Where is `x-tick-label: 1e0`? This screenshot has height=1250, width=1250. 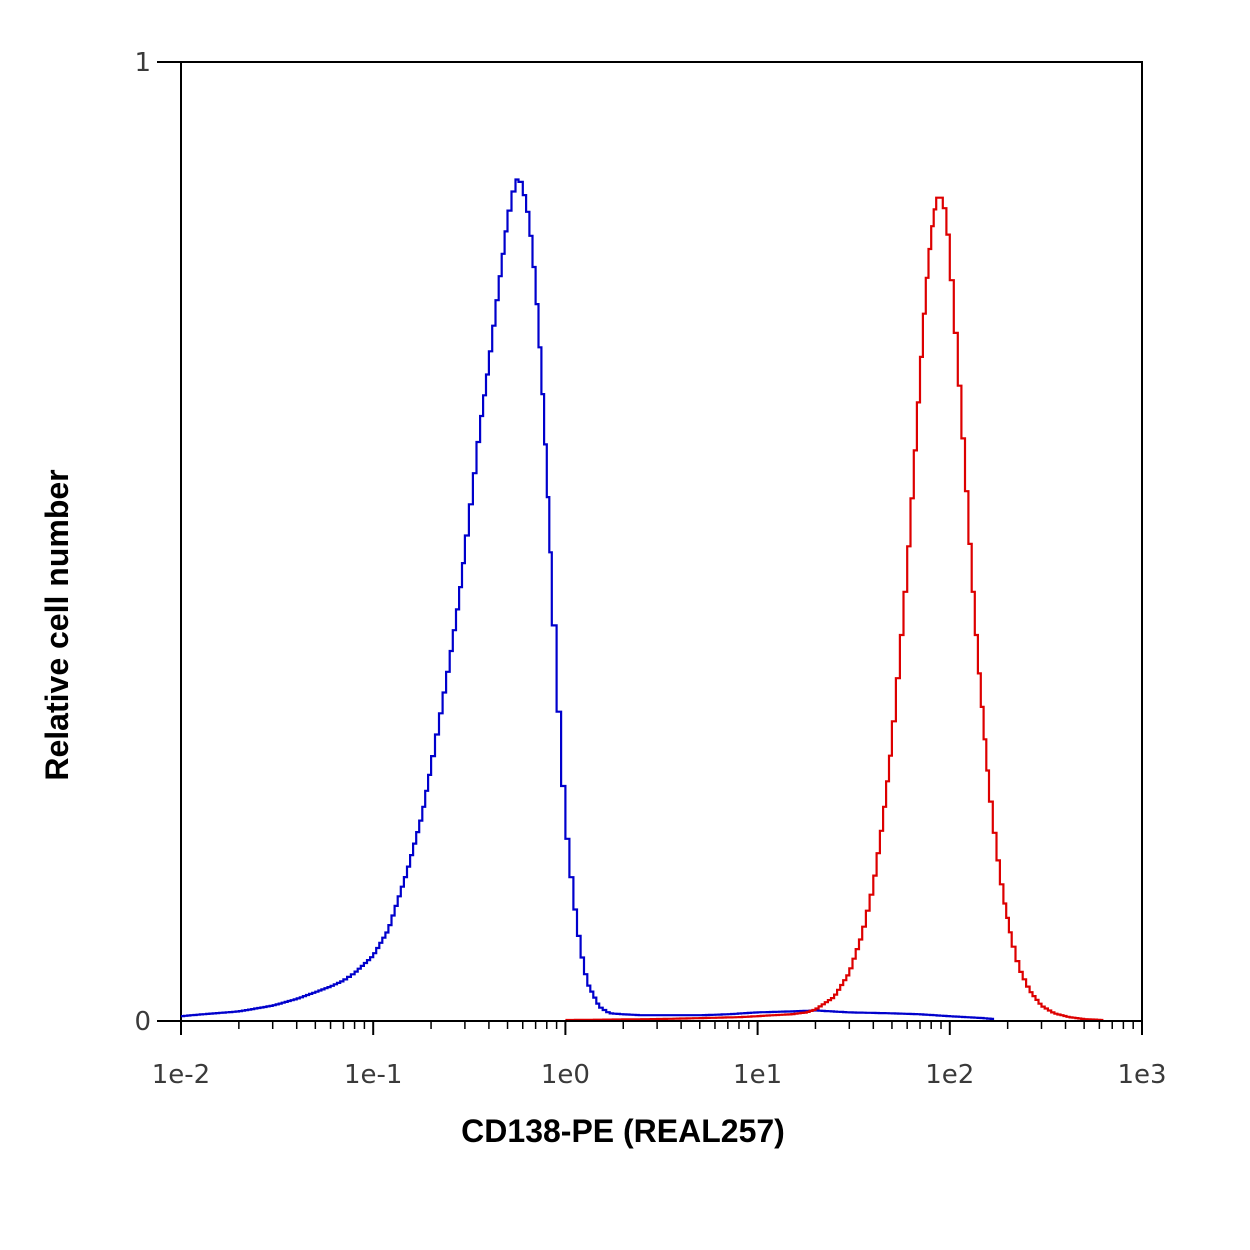 x-tick-label: 1e0 is located at coordinates (565, 1075).